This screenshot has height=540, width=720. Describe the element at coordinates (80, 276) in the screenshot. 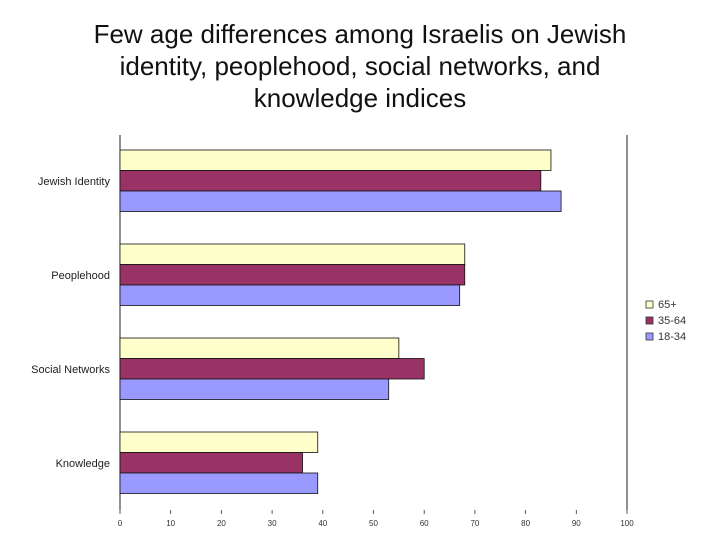

I see `category-label: Peoplehood` at that location.